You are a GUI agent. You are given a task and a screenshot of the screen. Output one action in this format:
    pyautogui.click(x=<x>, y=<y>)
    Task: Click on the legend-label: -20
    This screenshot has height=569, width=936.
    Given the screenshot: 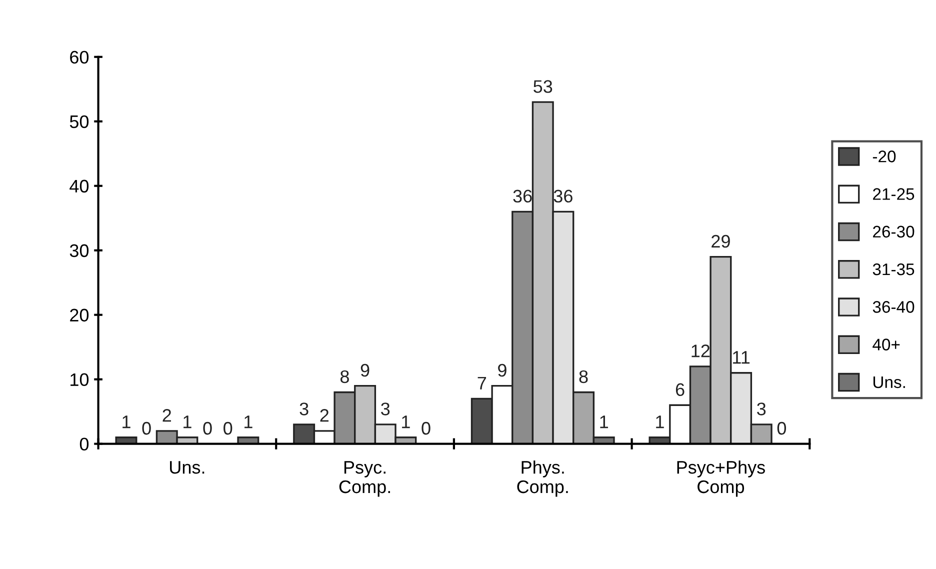 What is the action you would take?
    pyautogui.click(x=884, y=156)
    